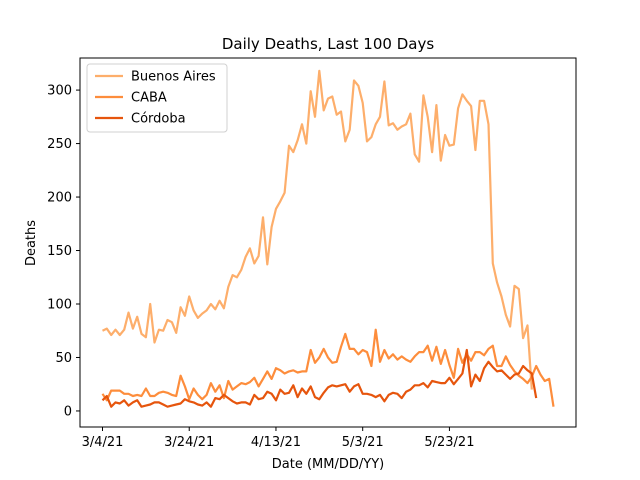 The height and width of the screenshot is (480, 640). I want to click on y-tick-label: 0, so click(68, 411).